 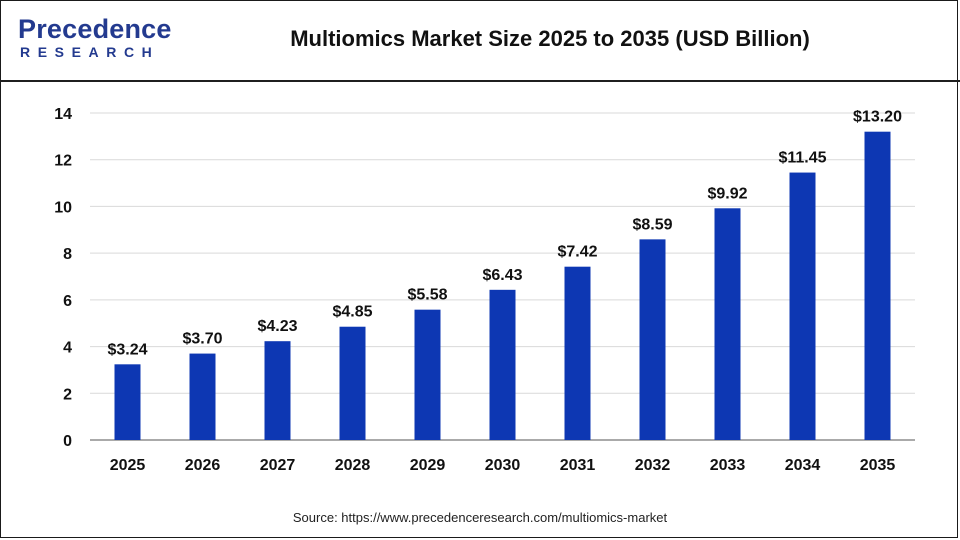 What do you see at coordinates (203, 465) in the screenshot?
I see `x-tick-label: 2026` at bounding box center [203, 465].